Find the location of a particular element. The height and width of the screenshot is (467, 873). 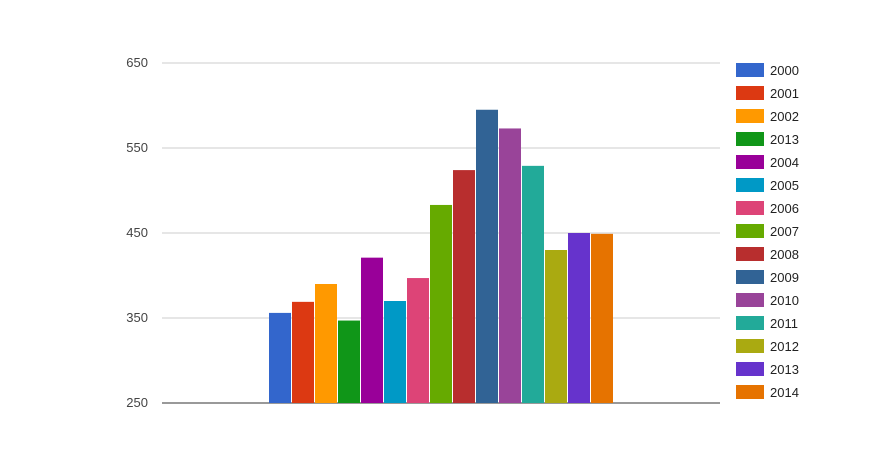

legend-item-2005: 2005 is located at coordinates (767, 185).